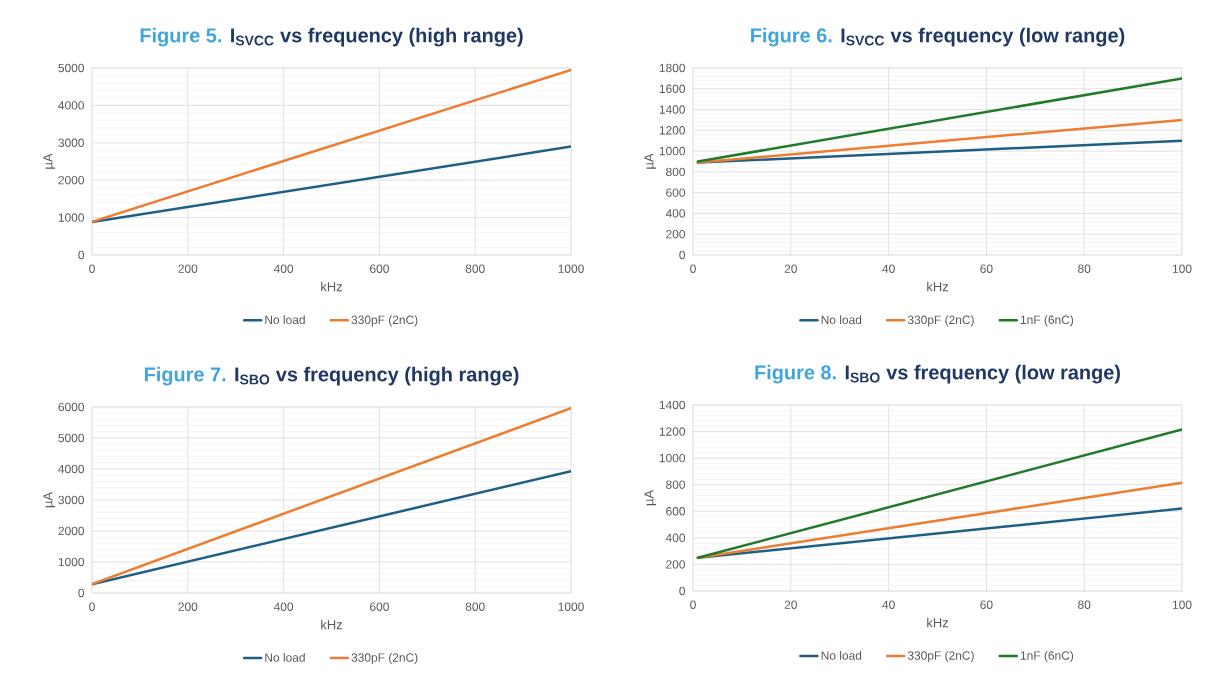 The image size is (1222, 680). Describe the element at coordinates (791, 37) in the screenshot. I see `chart-title: Figure 6.` at that location.